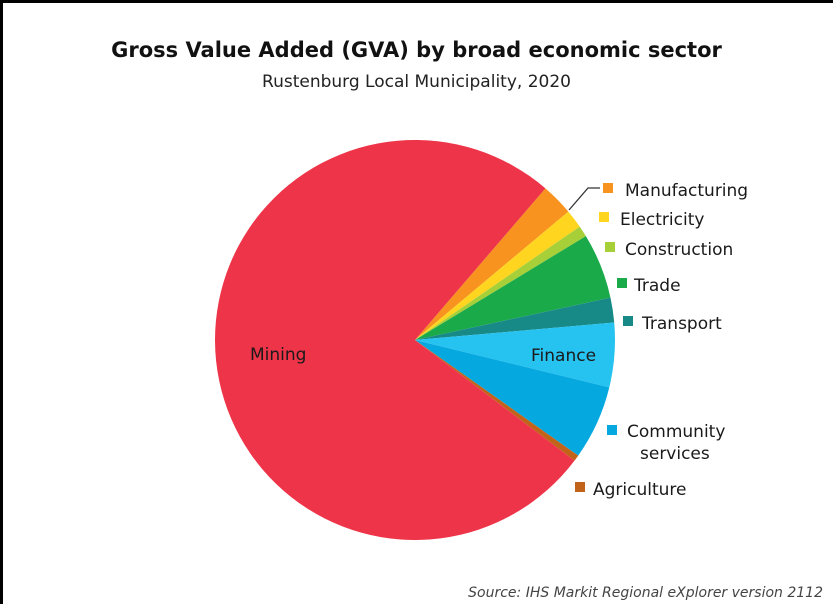  Describe the element at coordinates (681, 324) in the screenshot. I see `label-transport: Transport` at that location.